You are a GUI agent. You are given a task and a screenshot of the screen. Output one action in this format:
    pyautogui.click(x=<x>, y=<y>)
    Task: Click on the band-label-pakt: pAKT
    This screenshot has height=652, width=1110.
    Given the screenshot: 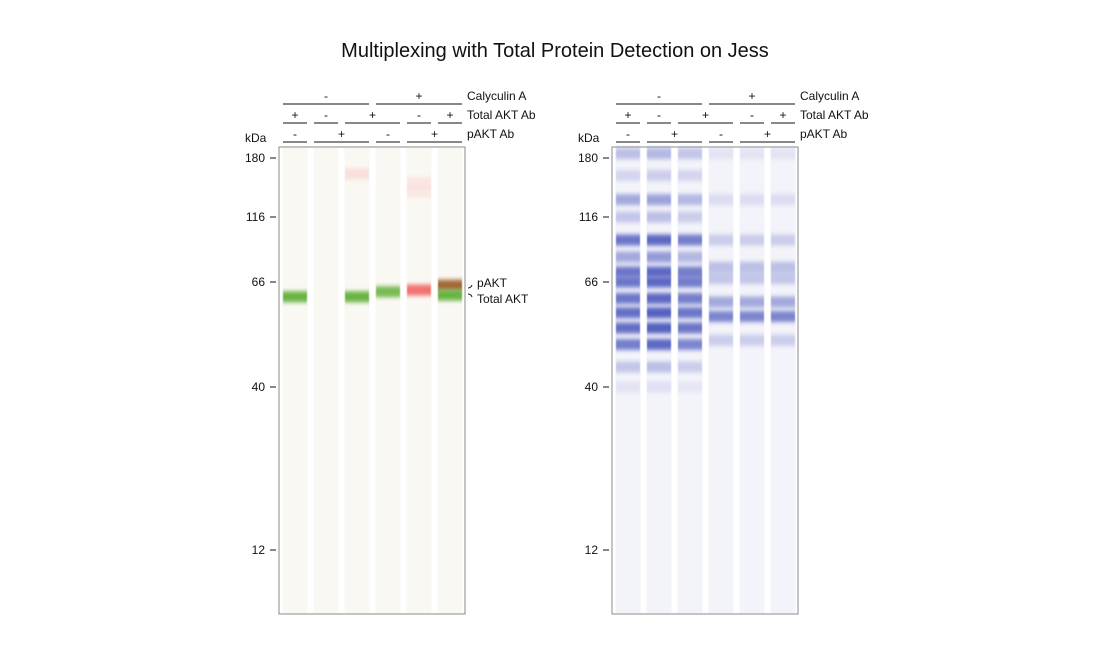 What is the action you would take?
    pyautogui.click(x=492, y=283)
    